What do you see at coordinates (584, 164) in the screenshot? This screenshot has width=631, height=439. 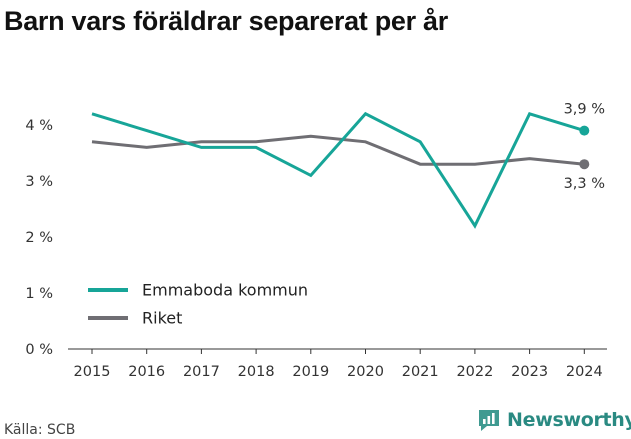 I see `series-end-marker-riket` at bounding box center [584, 164].